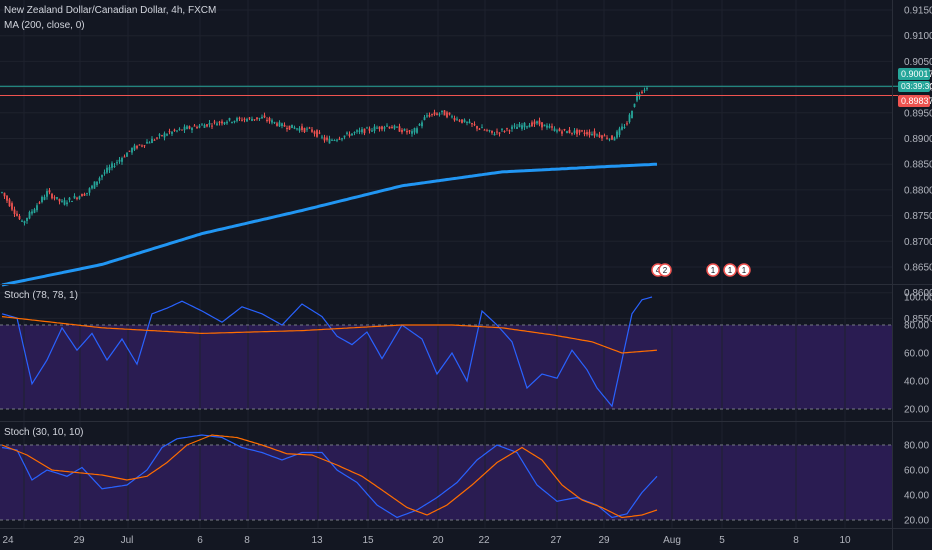 The width and height of the screenshot is (932, 550). Describe the element at coordinates (665, 270) in the screenshot. I see `event-marker: 2` at that location.